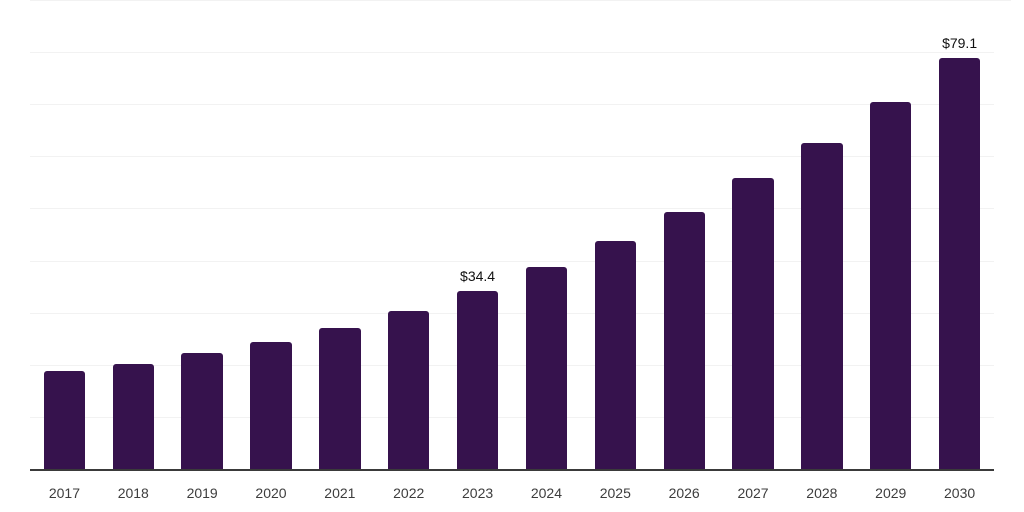 Image resolution: width=1024 pixels, height=512 pixels. Describe the element at coordinates (477, 380) in the screenshot. I see `bar-2023` at that location.